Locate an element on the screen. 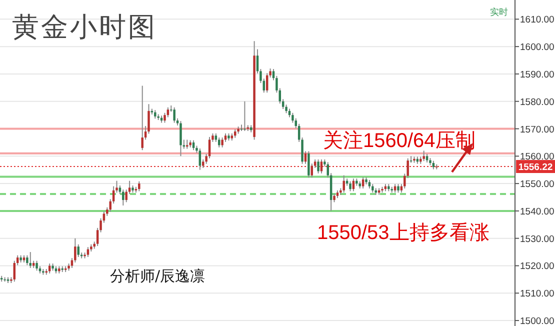 Image resolution: width=555 pixels, height=326 pixels. y-tick-label: 1590.00 is located at coordinates (537, 74).